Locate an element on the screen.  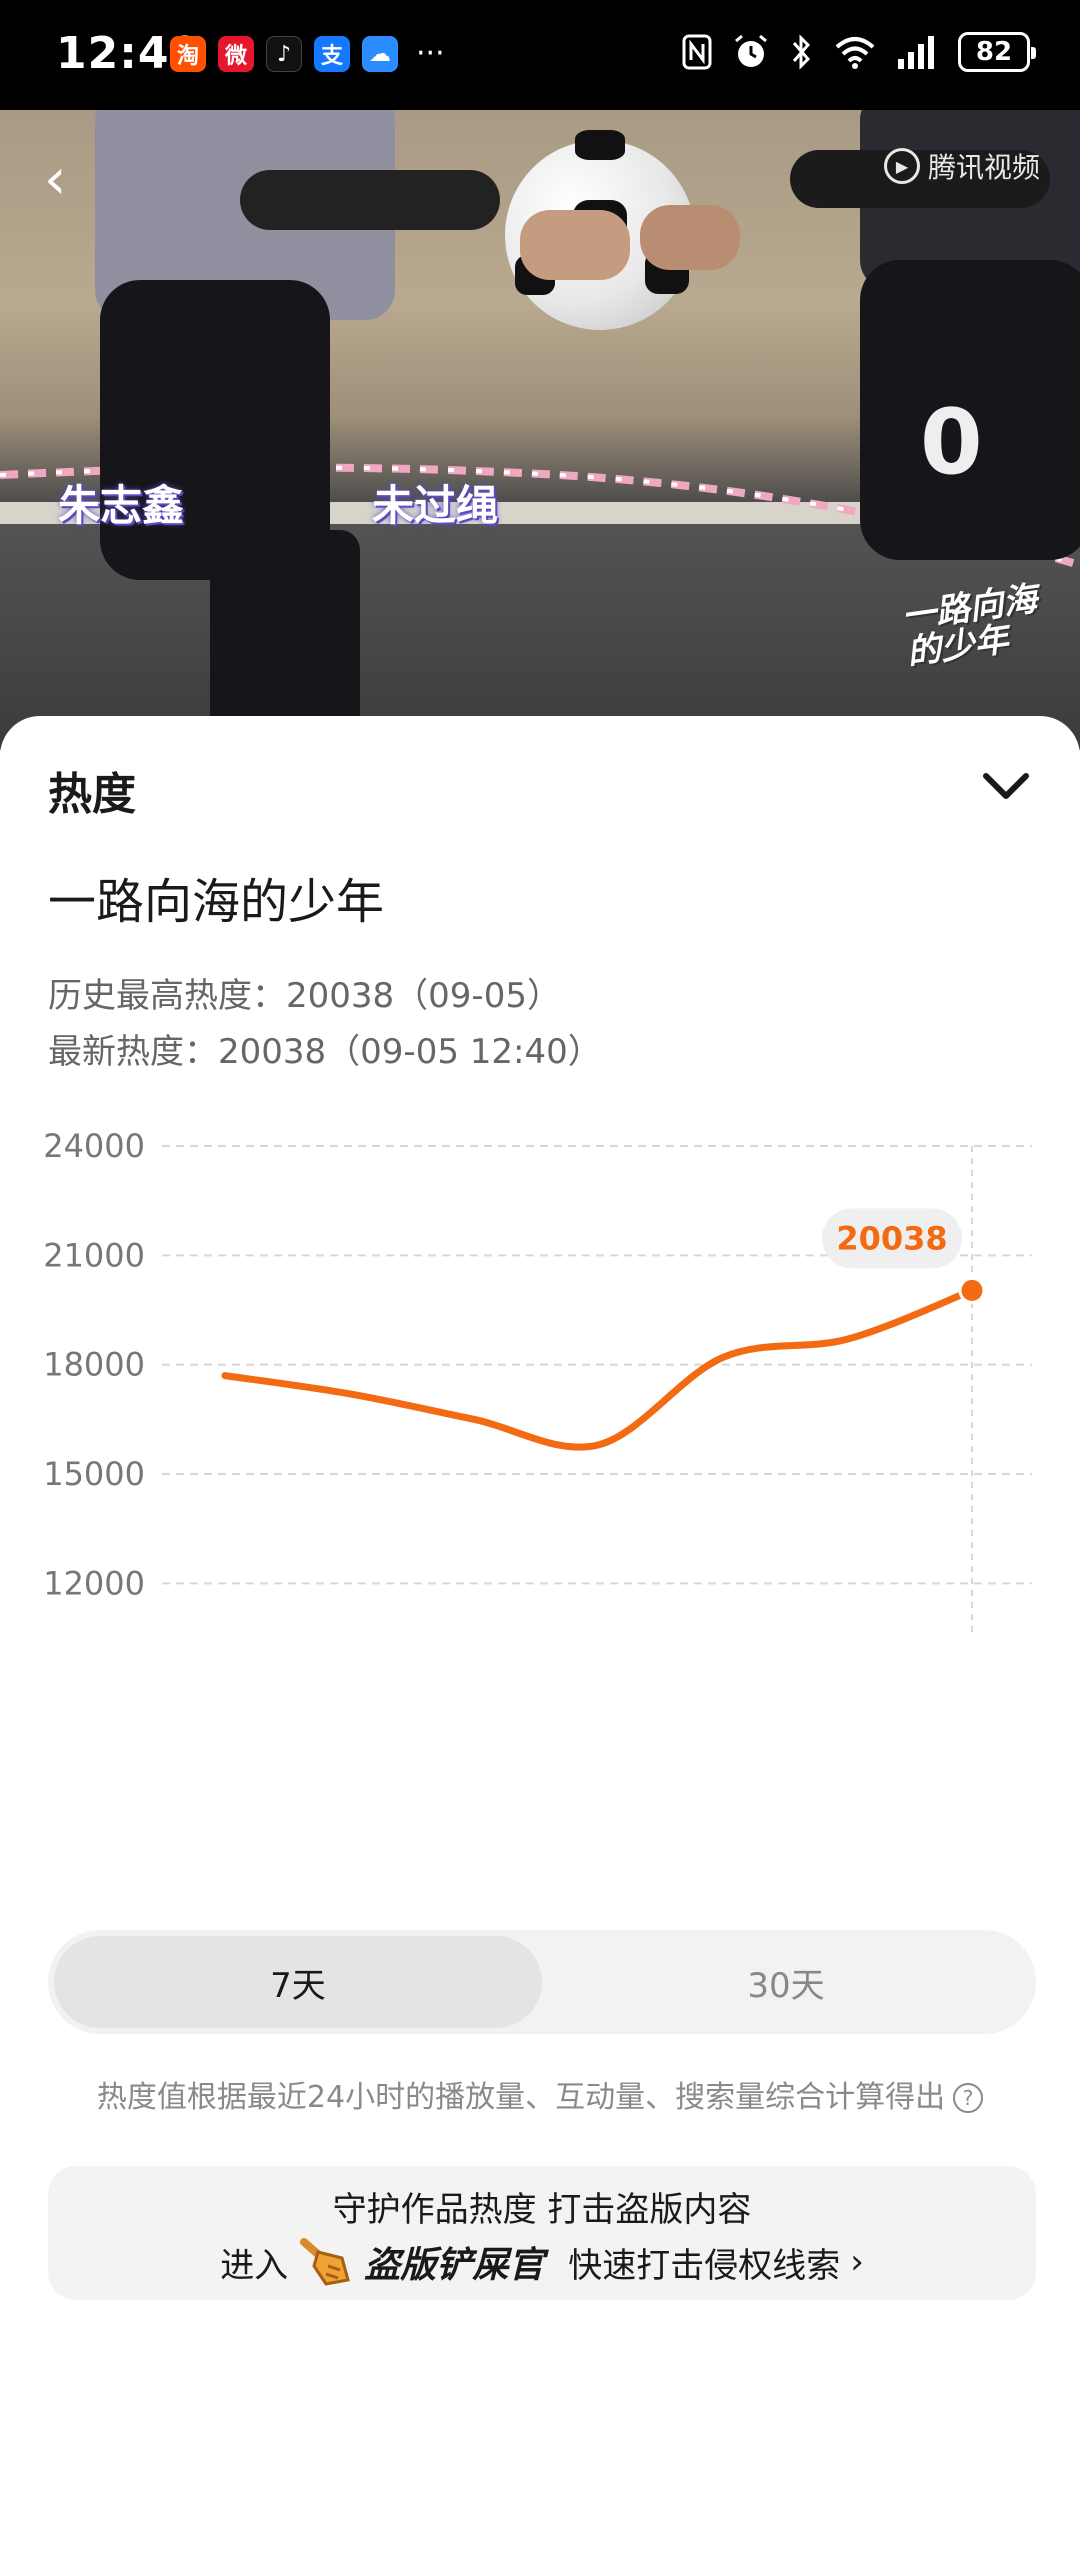
latest-heat: 最新热度：20038（09-05 12:40） is located at coordinates (325, 1052).